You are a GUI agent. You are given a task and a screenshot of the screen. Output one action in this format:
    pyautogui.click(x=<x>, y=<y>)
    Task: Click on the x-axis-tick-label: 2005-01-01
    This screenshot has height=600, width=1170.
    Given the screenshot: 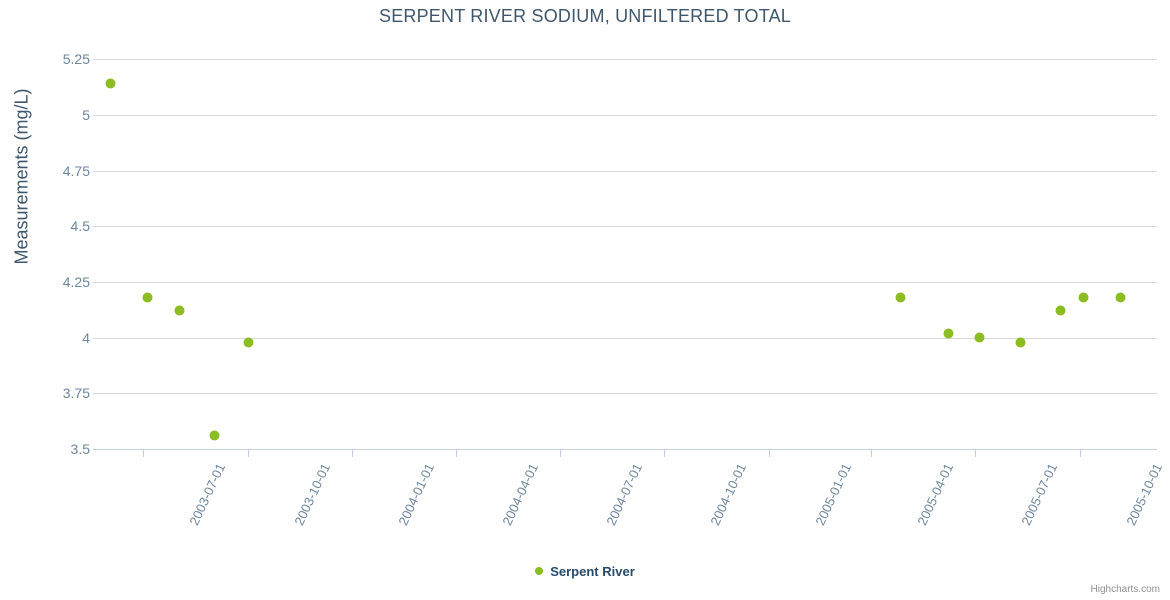 What is the action you would take?
    pyautogui.click(x=833, y=494)
    